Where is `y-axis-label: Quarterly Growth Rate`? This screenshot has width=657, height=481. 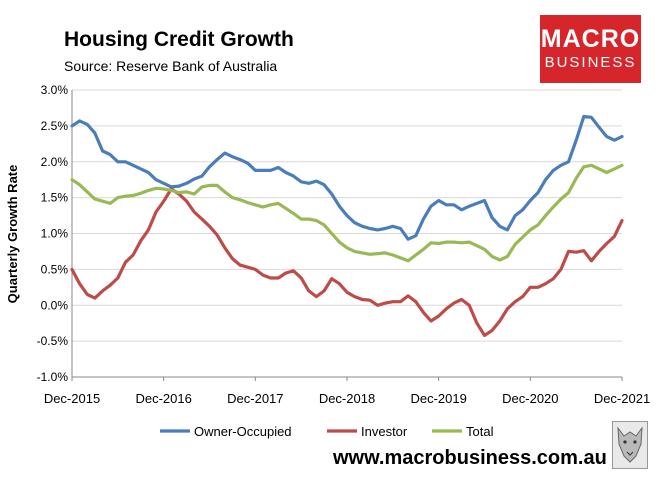 y-axis-label: Quarterly Growth Rate is located at coordinates (12, 234).